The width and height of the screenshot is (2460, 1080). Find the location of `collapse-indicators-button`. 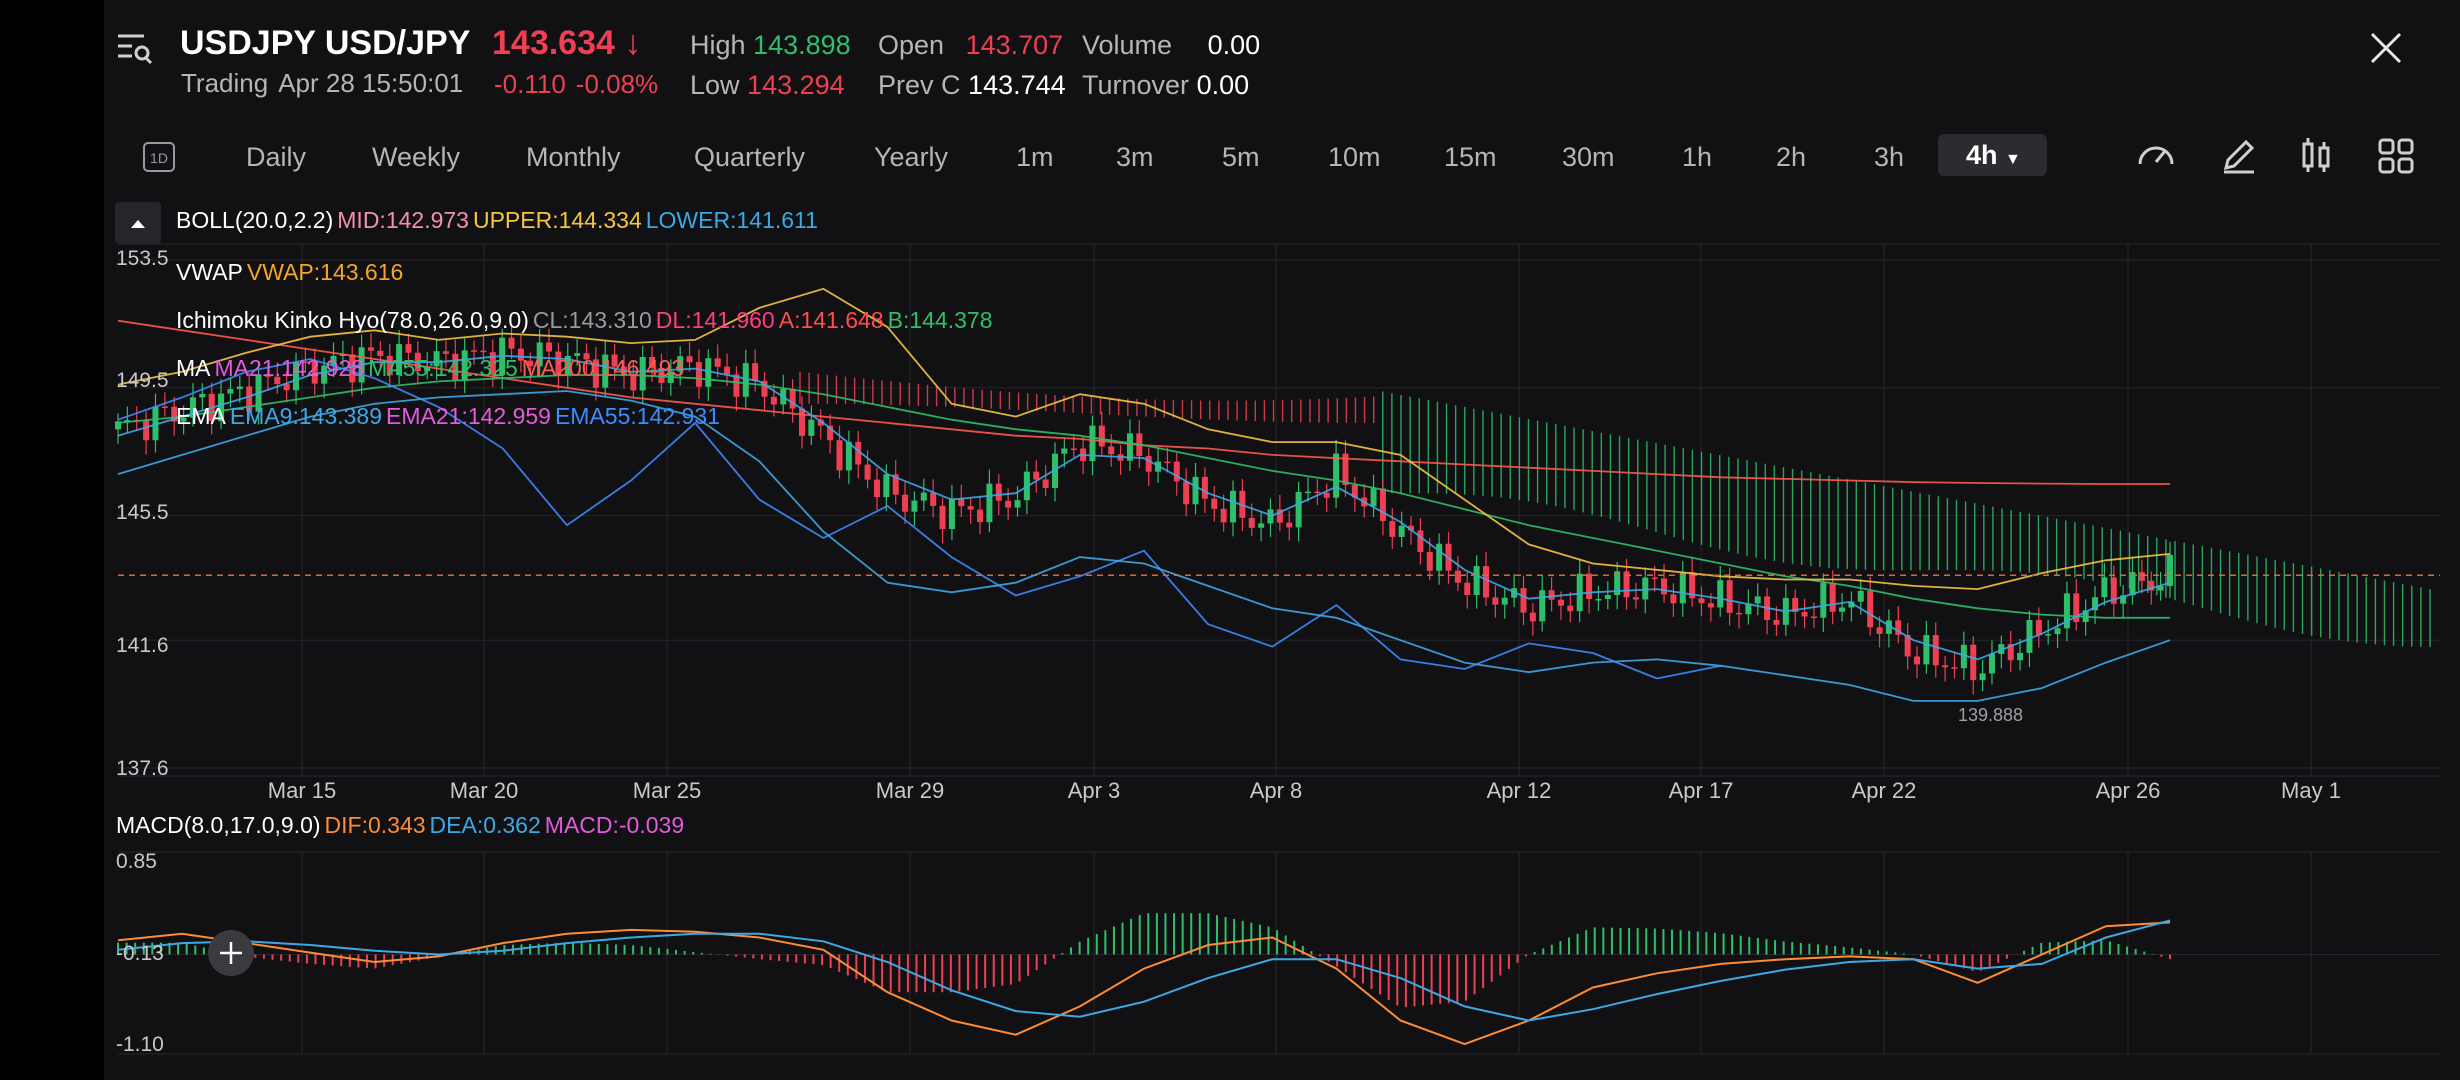

collapse-indicators-button is located at coordinates (138, 223).